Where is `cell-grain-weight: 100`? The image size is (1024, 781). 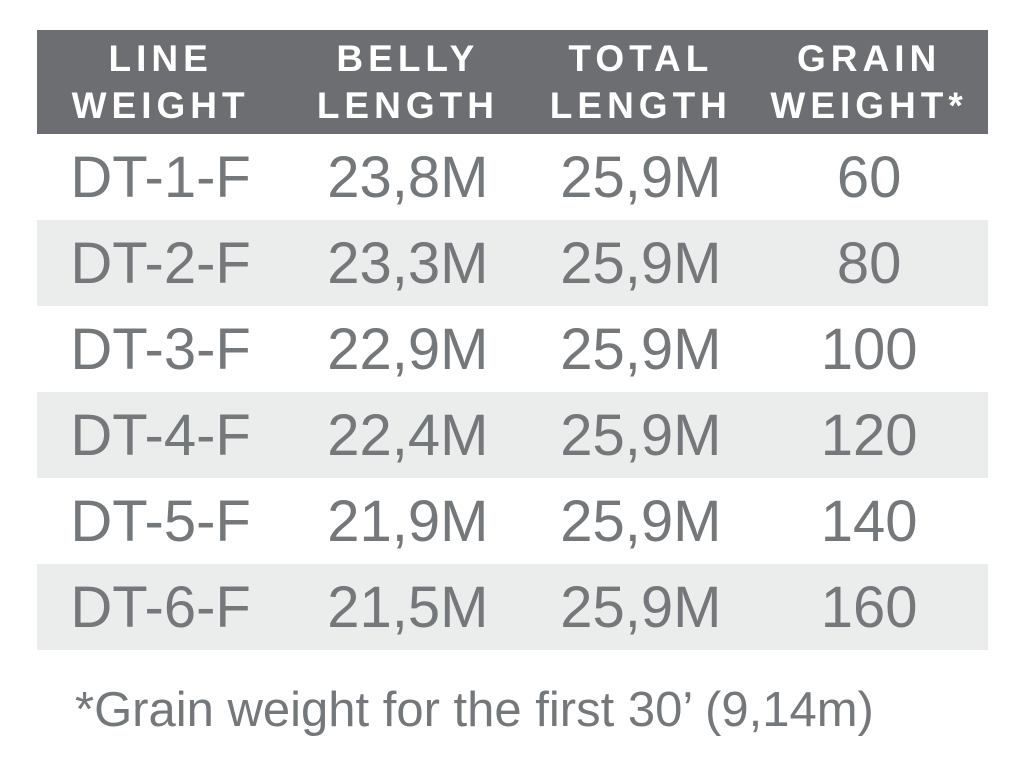
cell-grain-weight: 100 is located at coordinates (869, 349).